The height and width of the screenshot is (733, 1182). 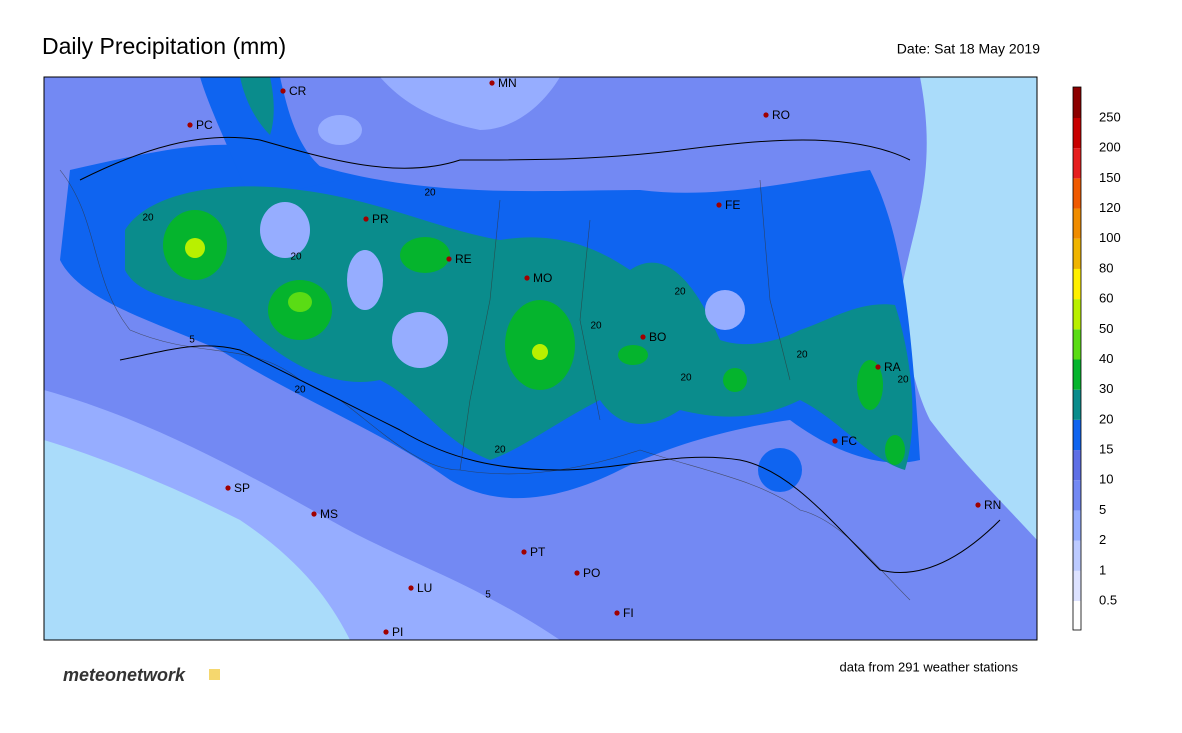 I want to click on legend-label: 2, so click(x=1102, y=539).